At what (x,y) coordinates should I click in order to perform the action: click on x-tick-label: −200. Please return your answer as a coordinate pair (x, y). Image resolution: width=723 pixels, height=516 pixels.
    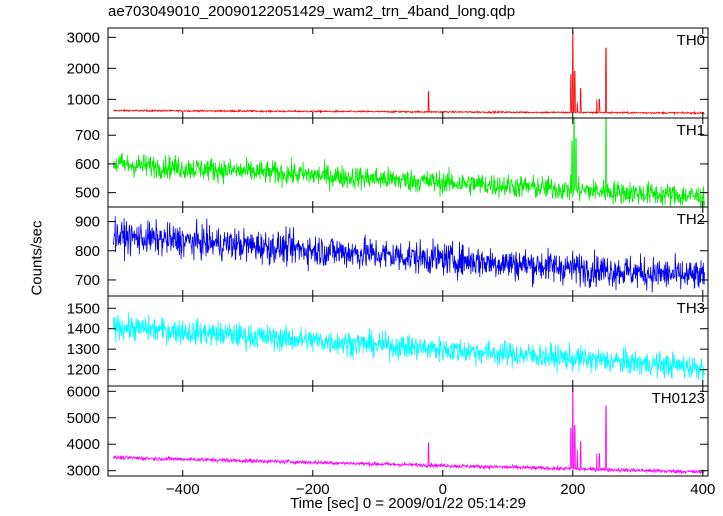
    Looking at the image, I should click on (313, 489).